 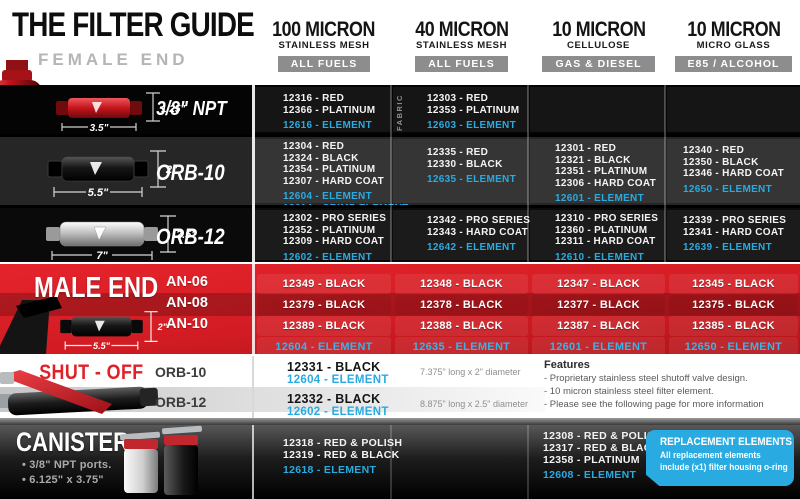 What do you see at coordinates (606, 183) in the screenshot?
I see `part-number: 12306 - HARD COAT` at bounding box center [606, 183].